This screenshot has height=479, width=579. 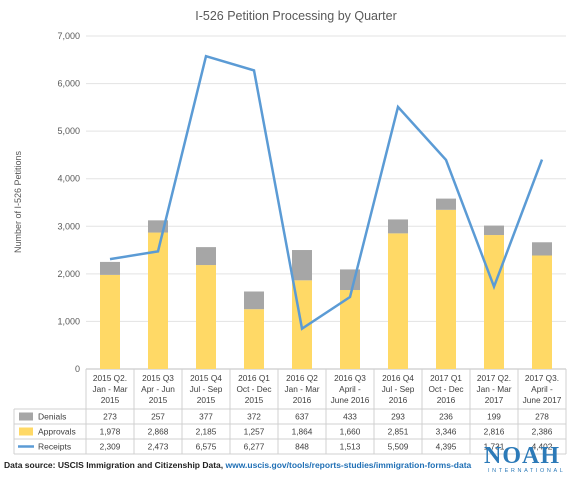 I want to click on y-tick-label: 2,000, so click(x=68, y=274).